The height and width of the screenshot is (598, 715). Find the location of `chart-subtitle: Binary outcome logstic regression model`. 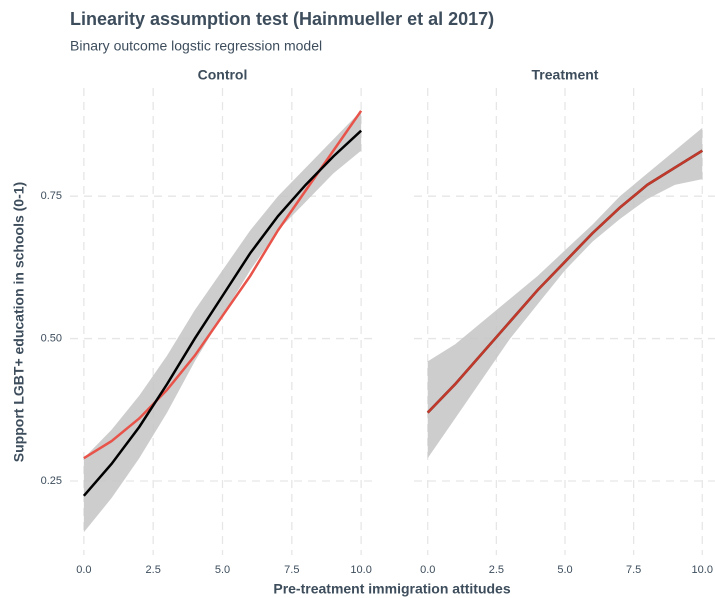

chart-subtitle: Binary outcome logstic regression model is located at coordinates (196, 46).